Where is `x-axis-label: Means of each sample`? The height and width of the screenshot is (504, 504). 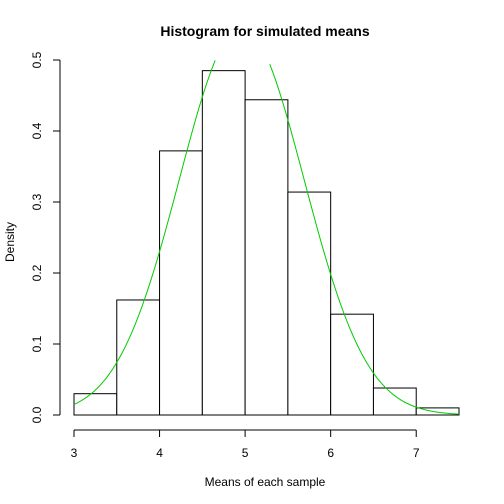
x-axis-label: Means of each sample is located at coordinates (265, 482).